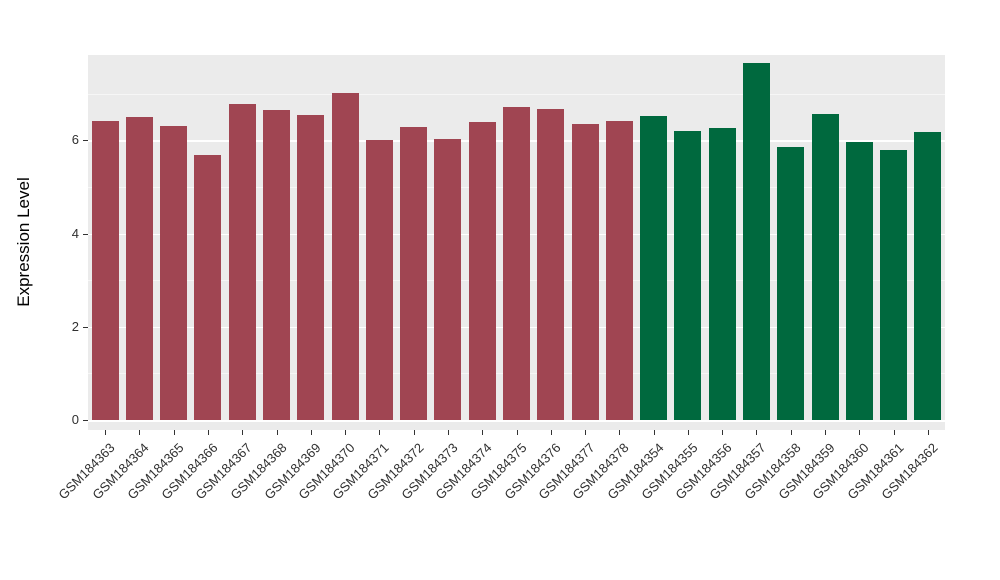 Image resolution: width=1000 pixels, height=580 pixels. What do you see at coordinates (75, 233) in the screenshot?
I see `y-tick-label: 4` at bounding box center [75, 233].